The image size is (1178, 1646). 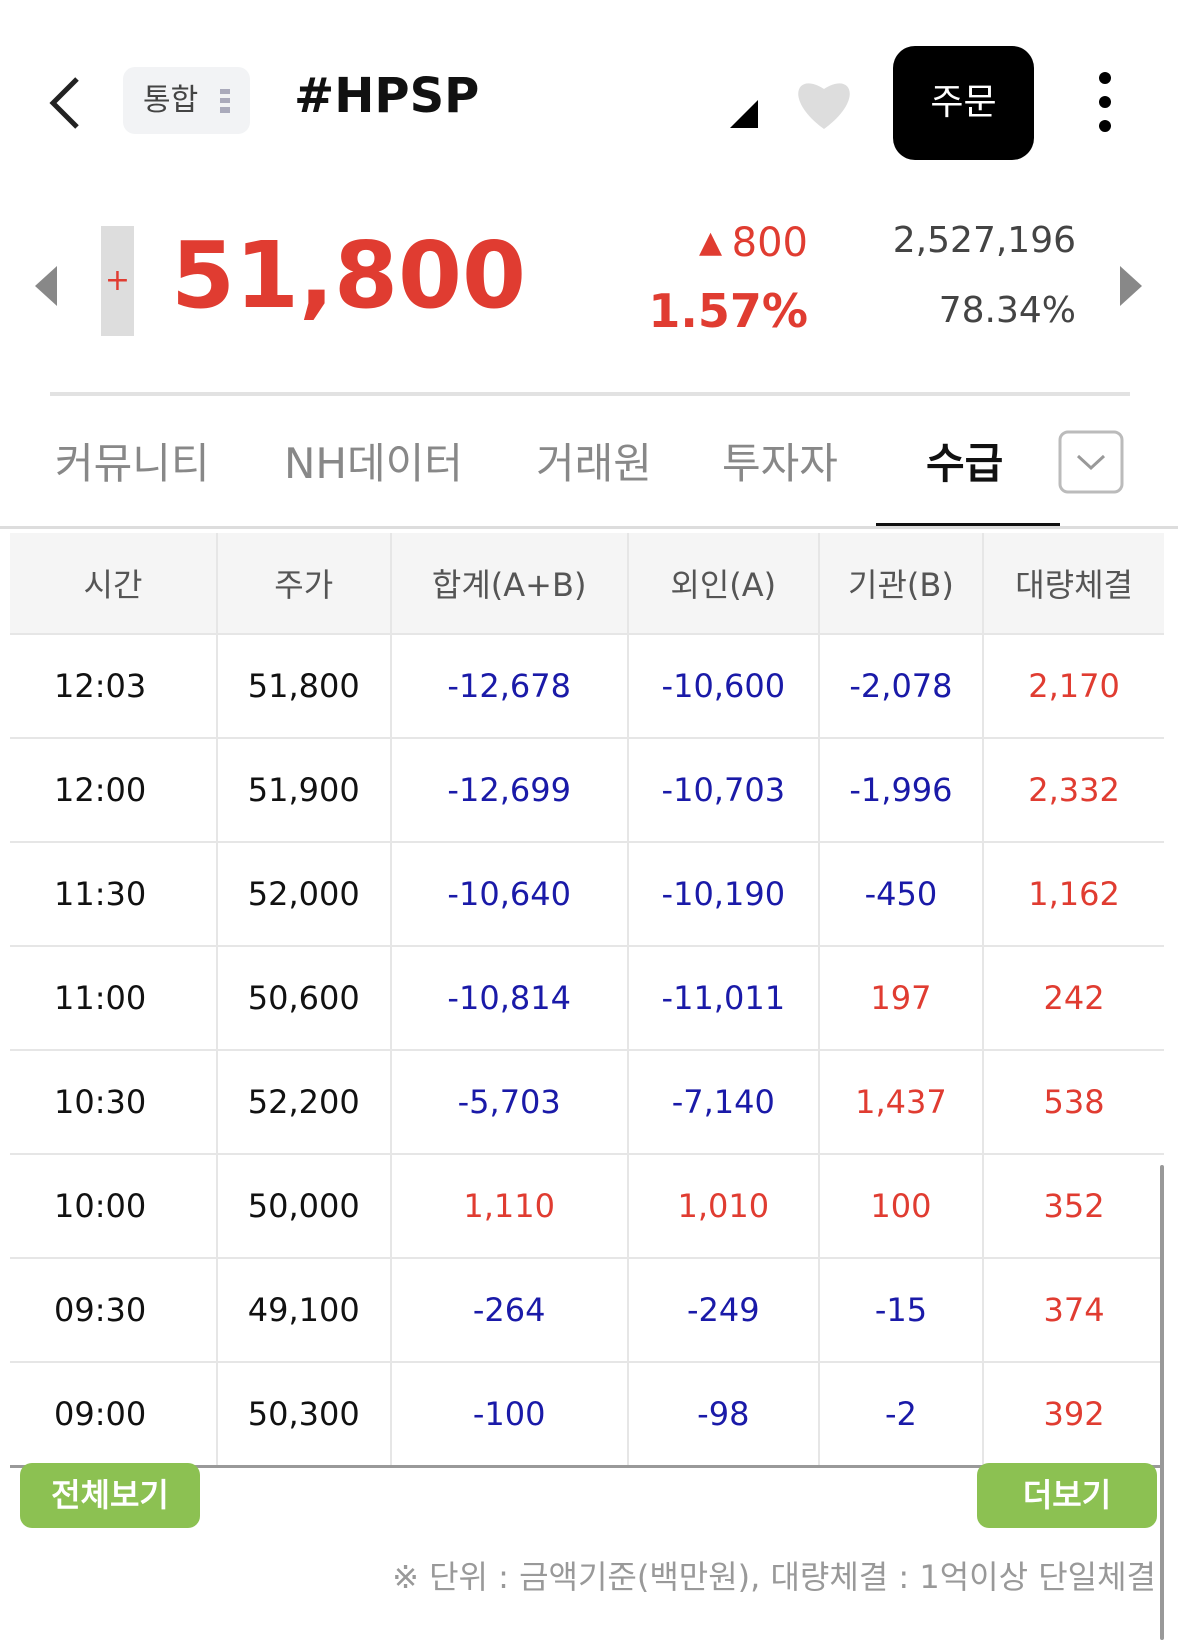 I want to click on table-cell: -264, so click(x=509, y=1309).